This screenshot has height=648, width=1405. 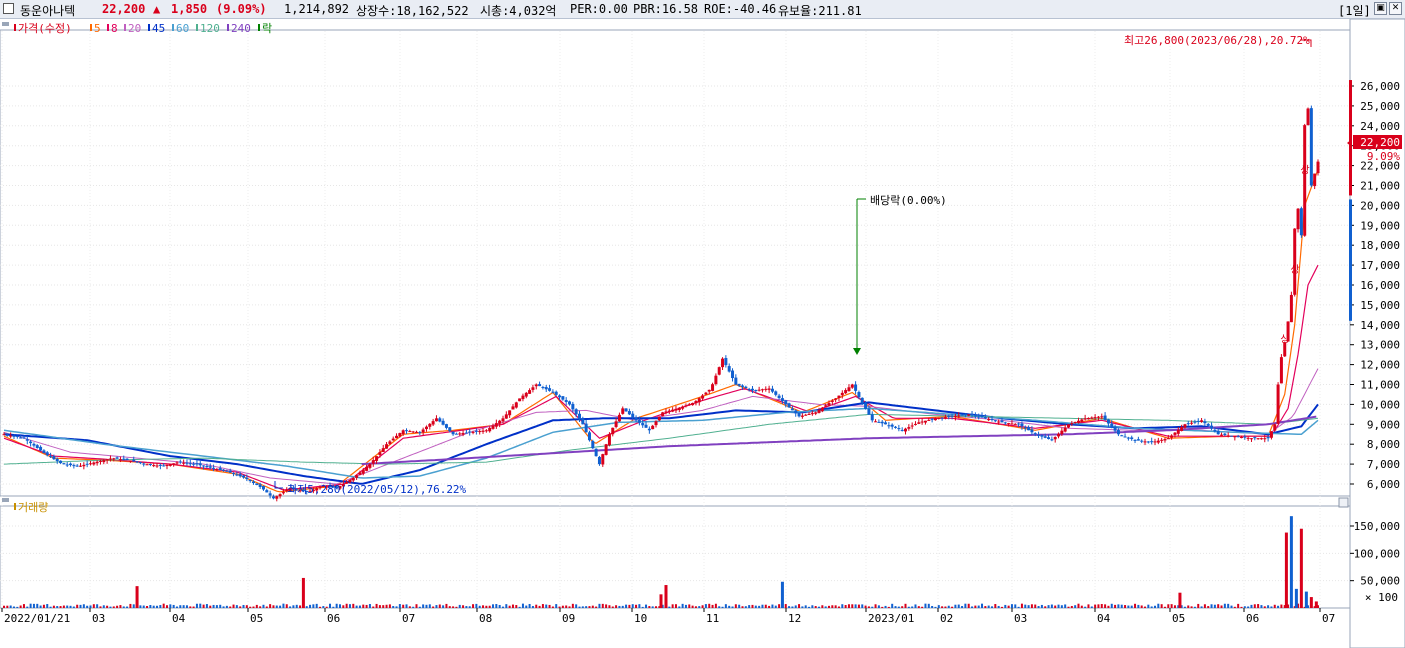 What do you see at coordinates (1383, 424) in the screenshot?
I see `price-tick-label: 9,000` at bounding box center [1383, 424].